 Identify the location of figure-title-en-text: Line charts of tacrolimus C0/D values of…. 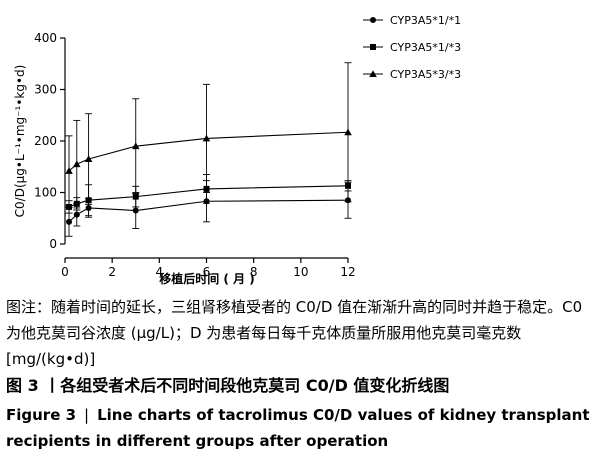
(298, 428).